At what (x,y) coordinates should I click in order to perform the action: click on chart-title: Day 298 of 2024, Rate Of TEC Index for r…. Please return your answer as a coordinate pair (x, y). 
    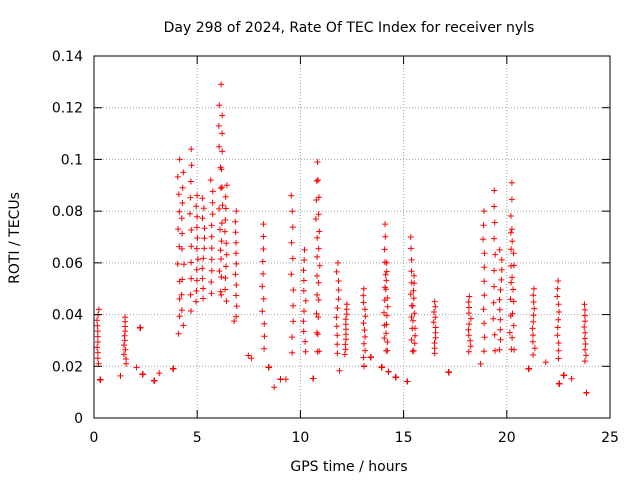
    Looking at the image, I should click on (349, 28).